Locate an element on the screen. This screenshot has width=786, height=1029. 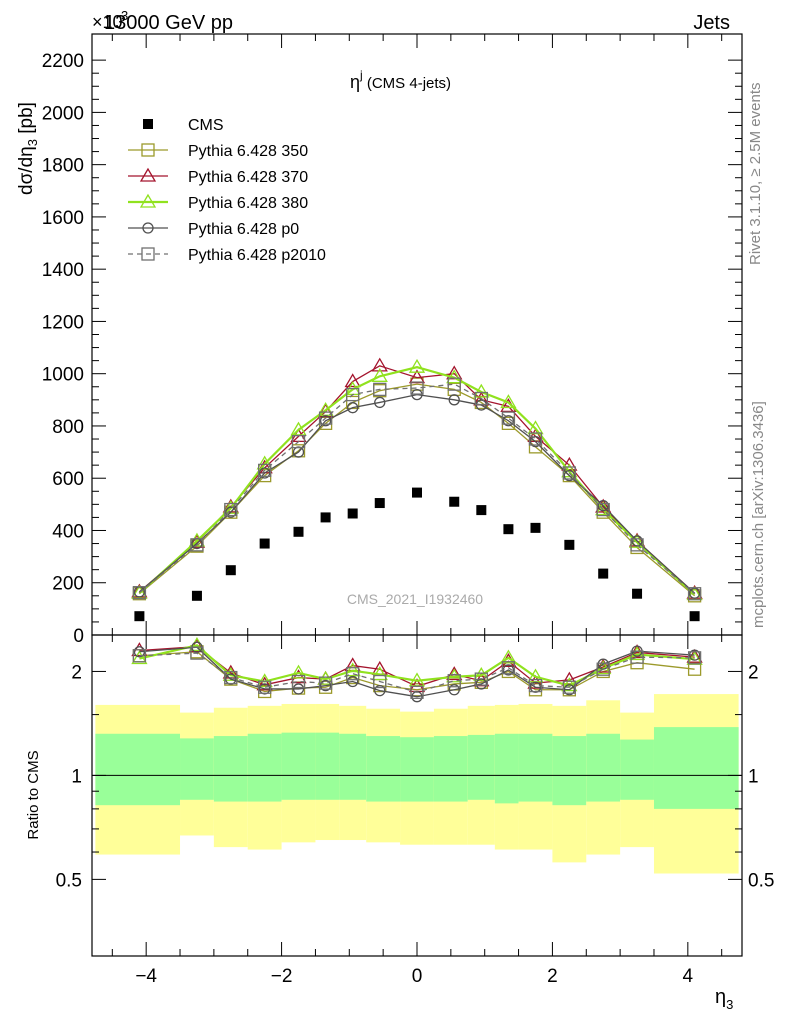
x-tick-label: −2 is located at coordinates (282, 976).